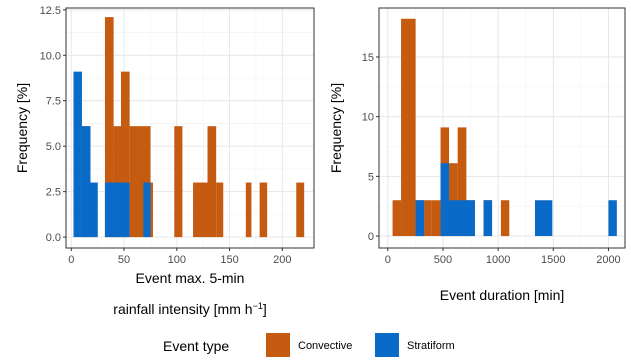 This screenshot has width=631, height=361. What do you see at coordinates (196, 346) in the screenshot?
I see `legend-title: Event type` at bounding box center [196, 346].